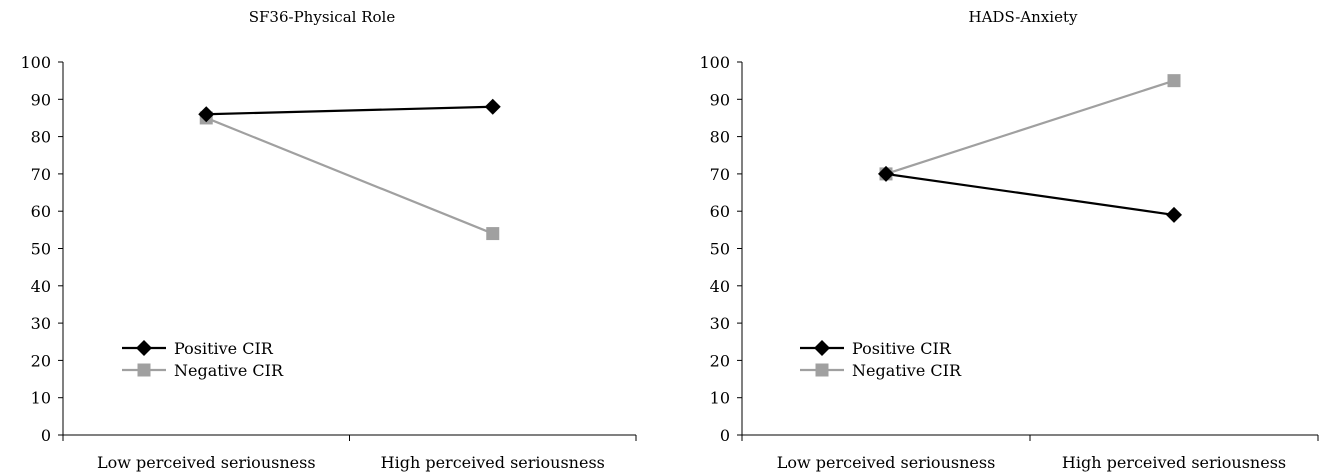 This screenshot has height=474, width=1335. What do you see at coordinates (1030, 127) in the screenshot?
I see `series-line-hads-negative` at bounding box center [1030, 127].